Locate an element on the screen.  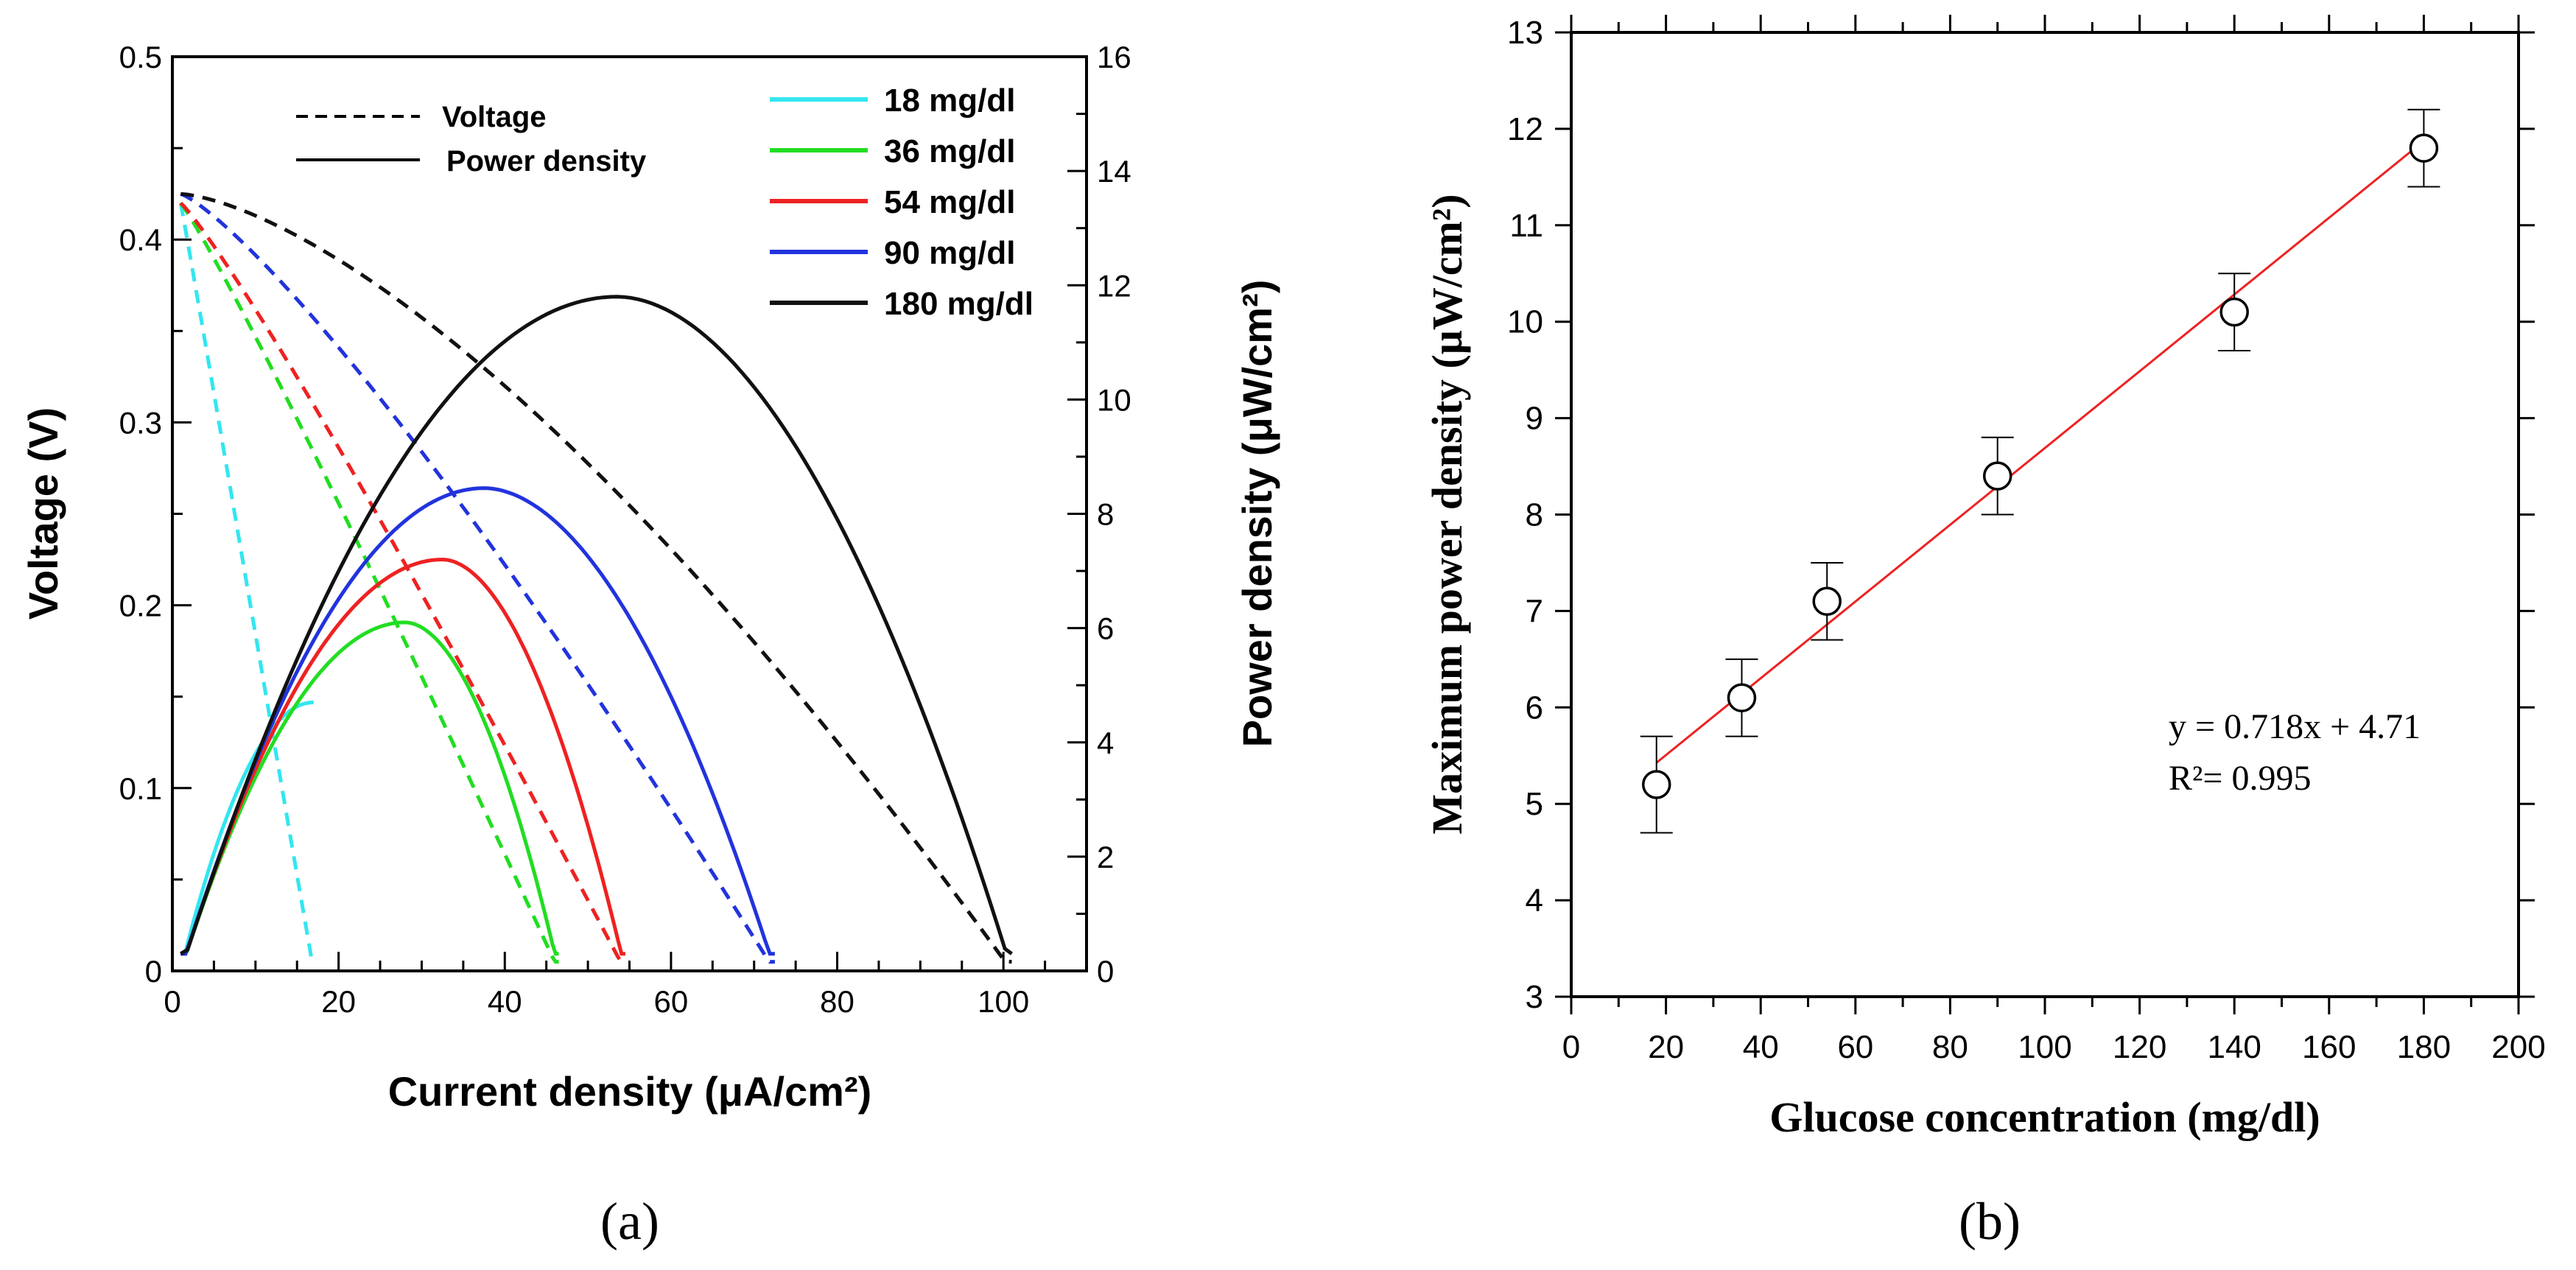
panel-b-x-tick-label: 160 is located at coordinates (2329, 1047).